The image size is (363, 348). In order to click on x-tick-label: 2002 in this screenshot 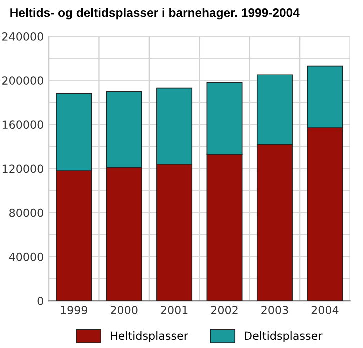, I will do `click(224, 310)`.